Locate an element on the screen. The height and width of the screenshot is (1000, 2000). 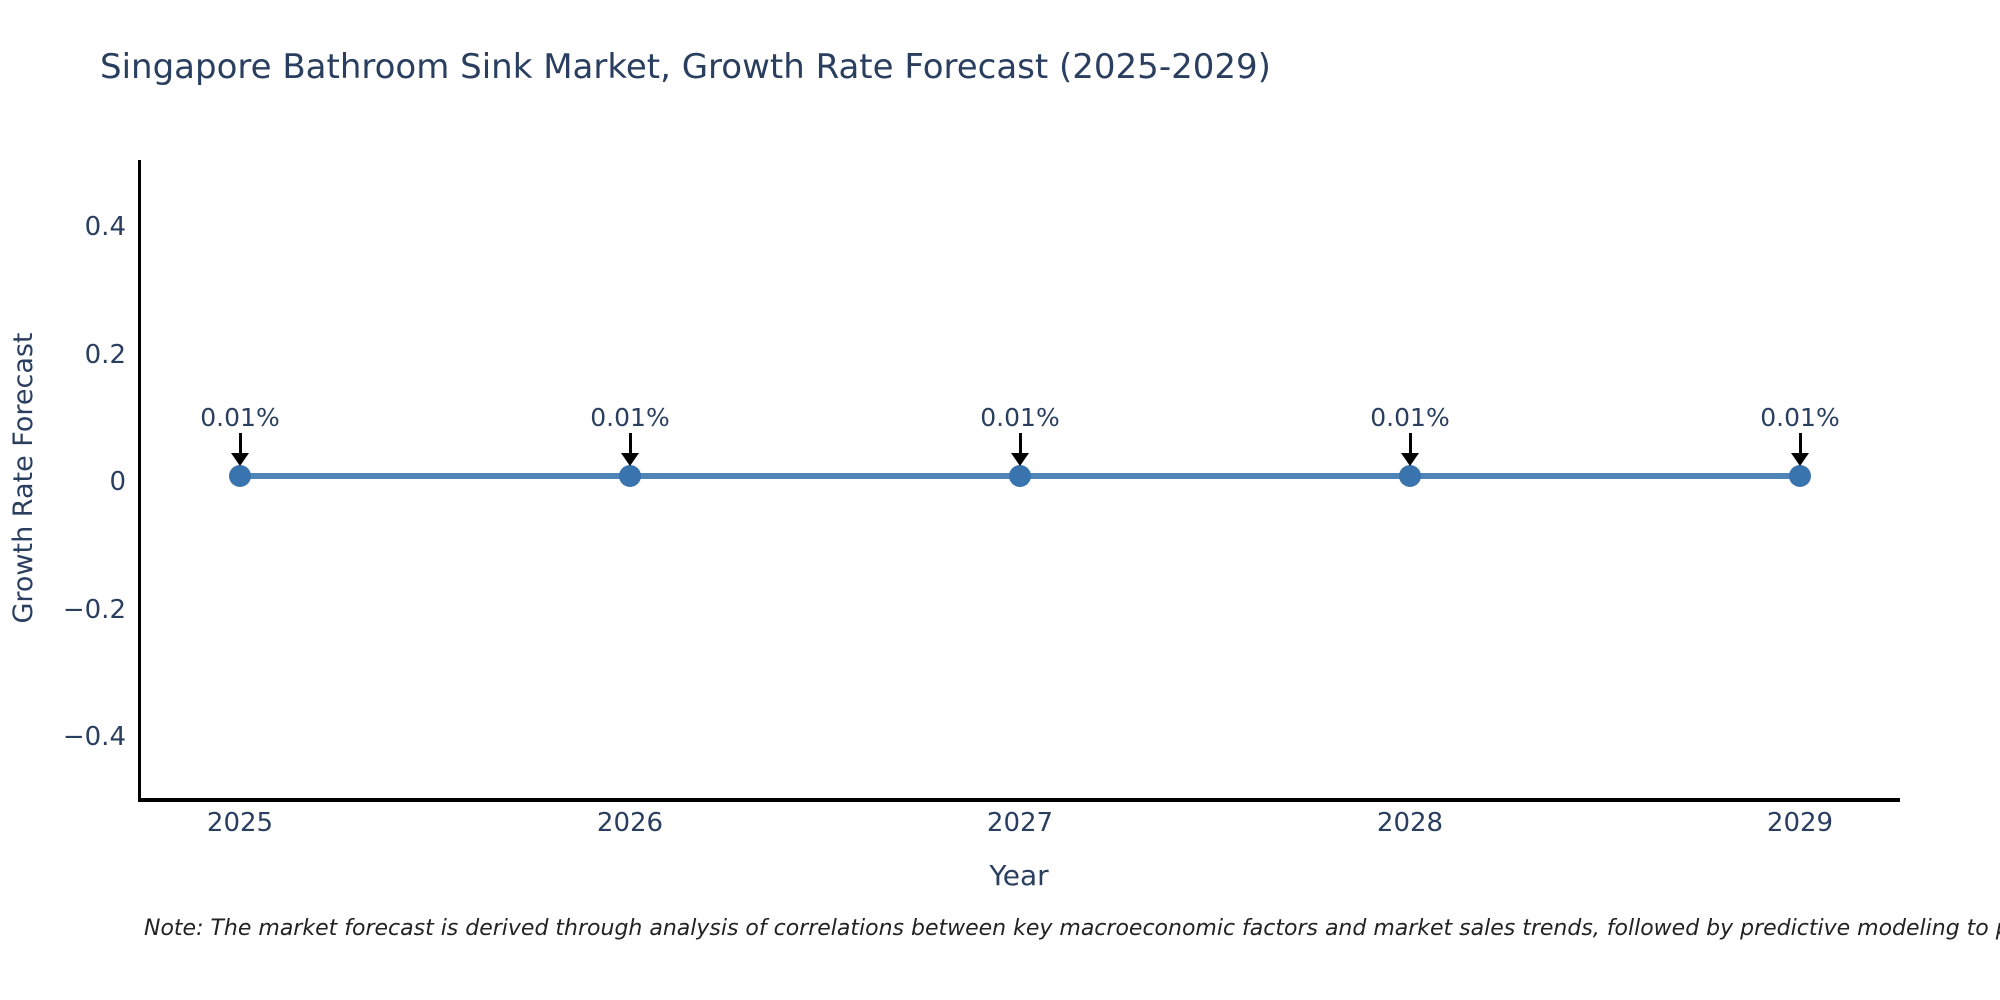
y-tick-label: 0 is located at coordinates (117, 482).